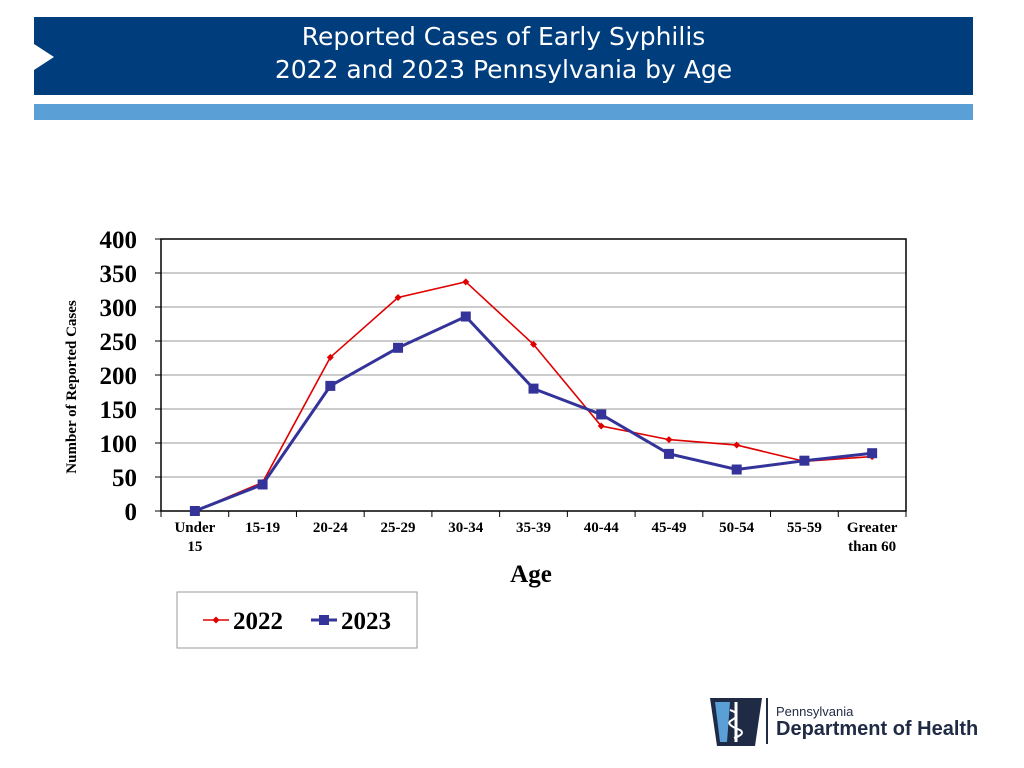 The height and width of the screenshot is (768, 1024). I want to click on x-tick-label: 35-39, so click(533, 528).